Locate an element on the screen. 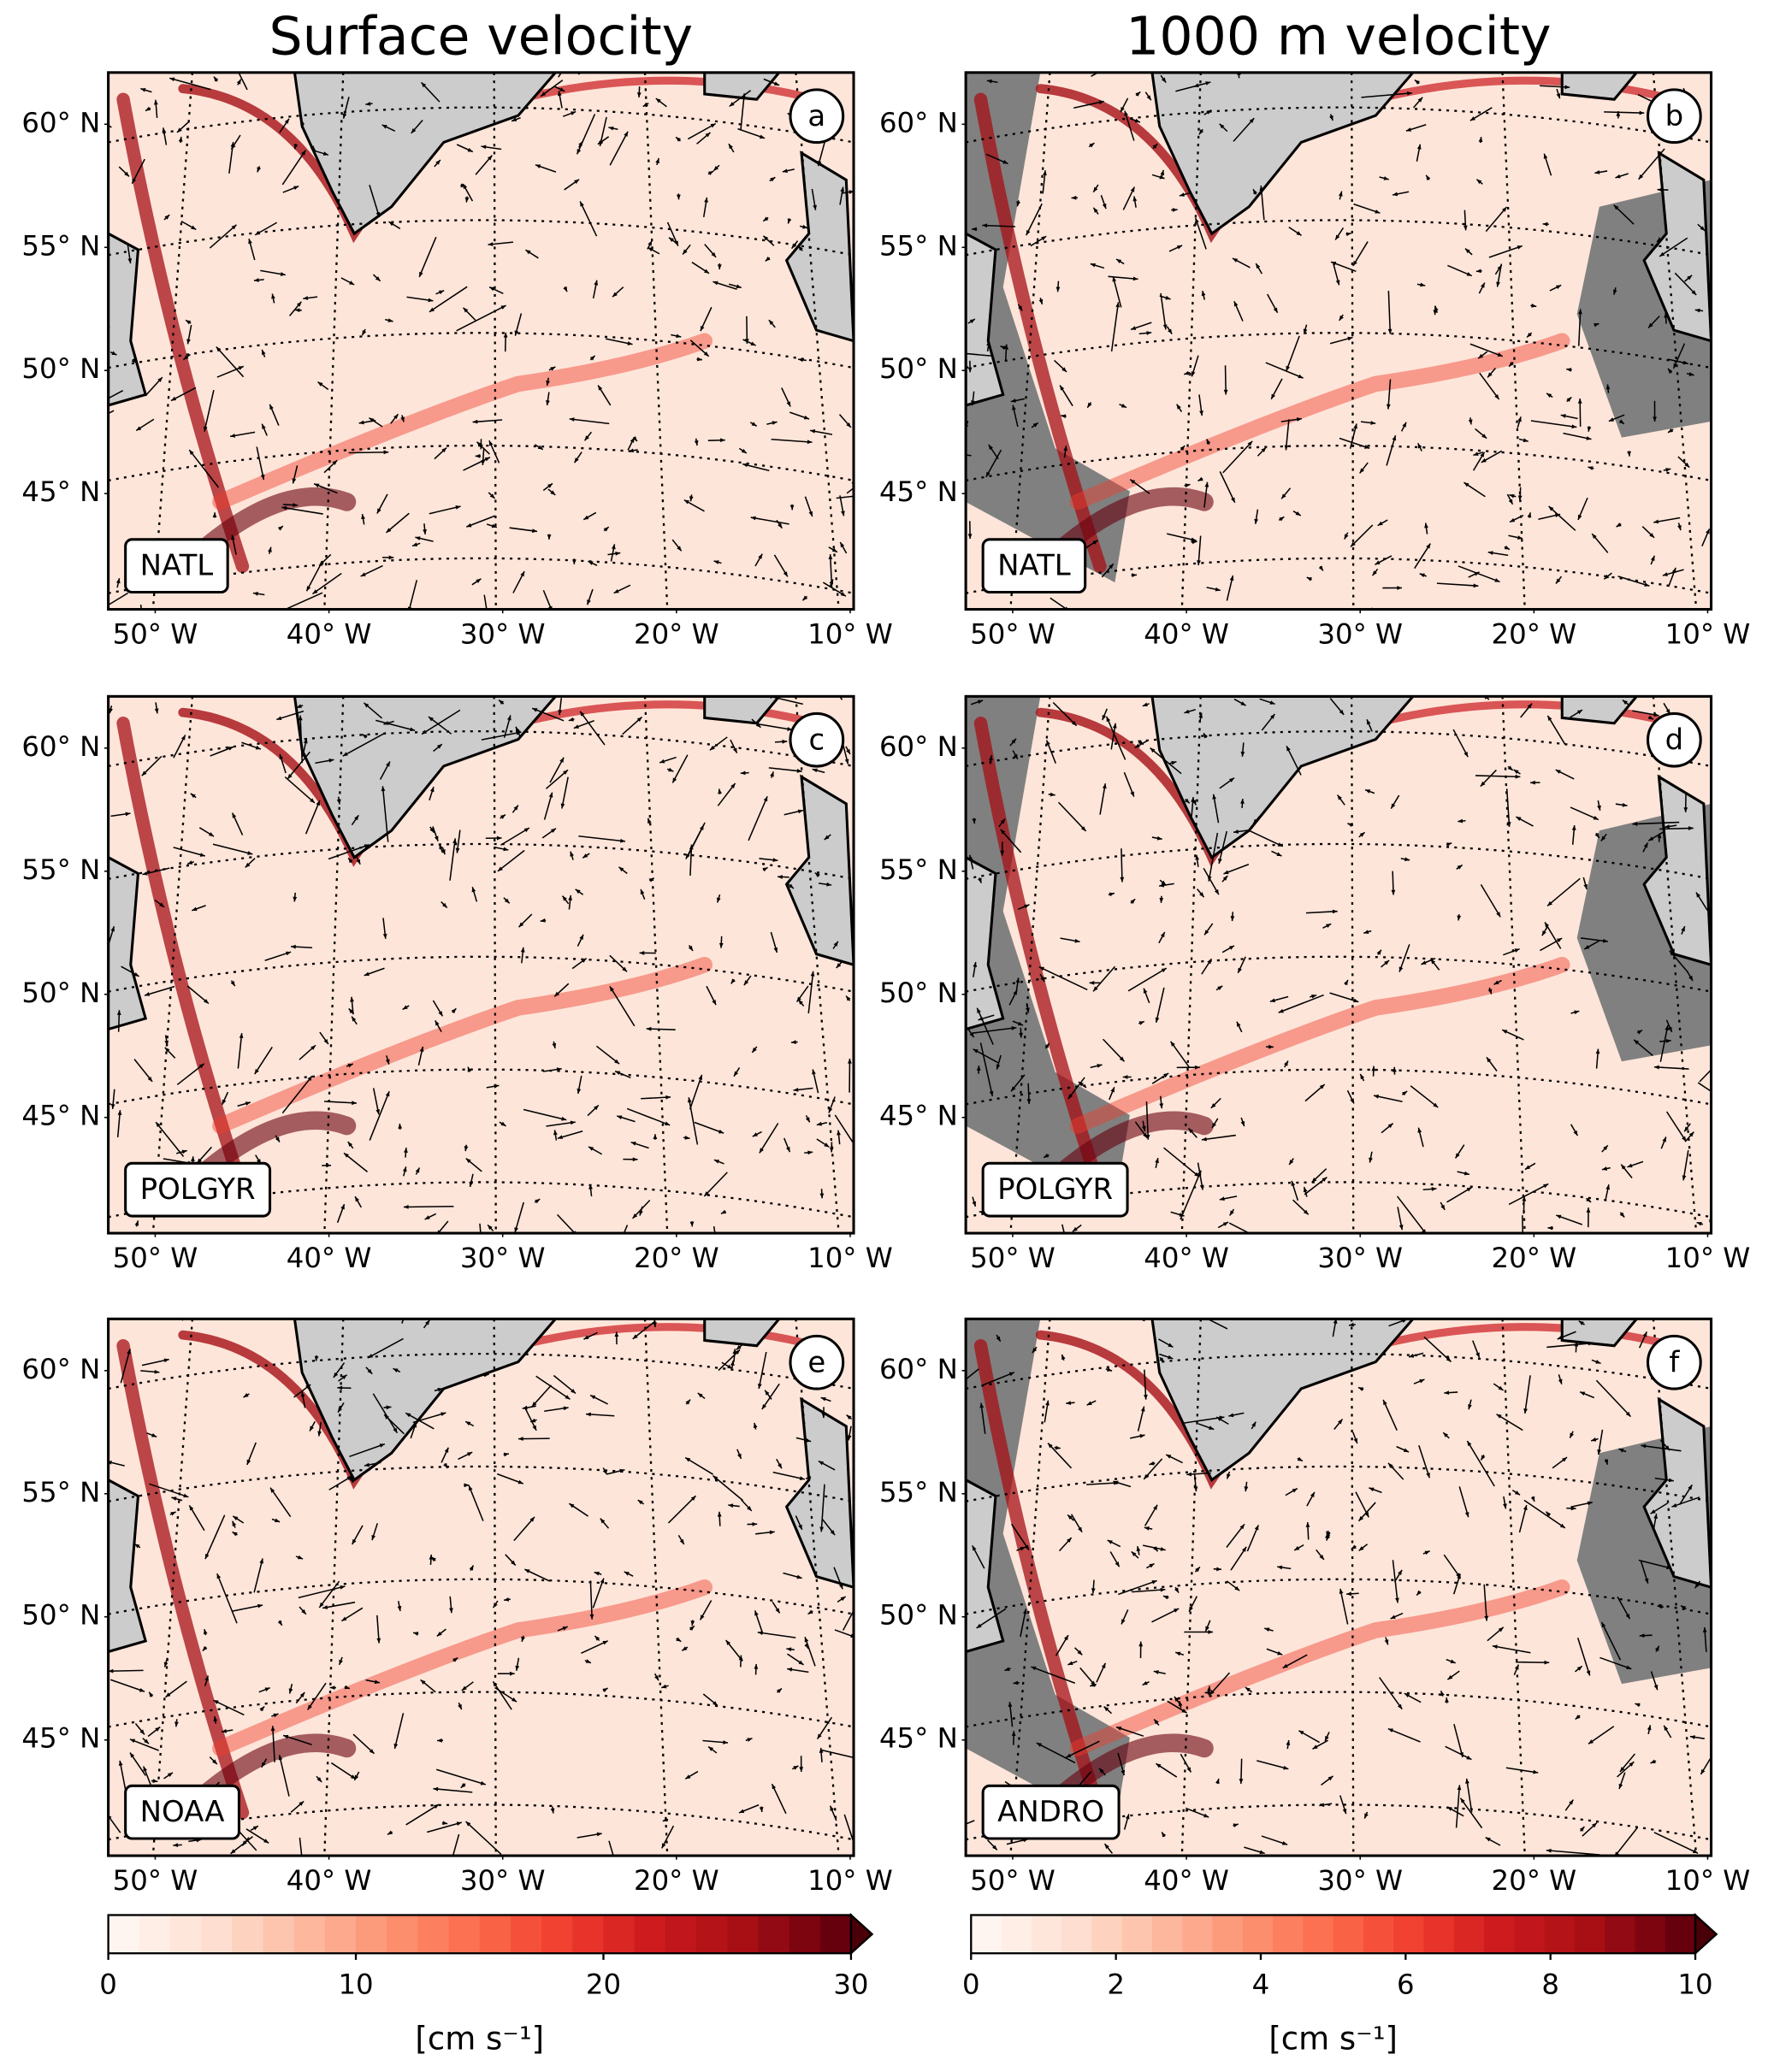  lon-tick-label: 50° W is located at coordinates (156, 1880).